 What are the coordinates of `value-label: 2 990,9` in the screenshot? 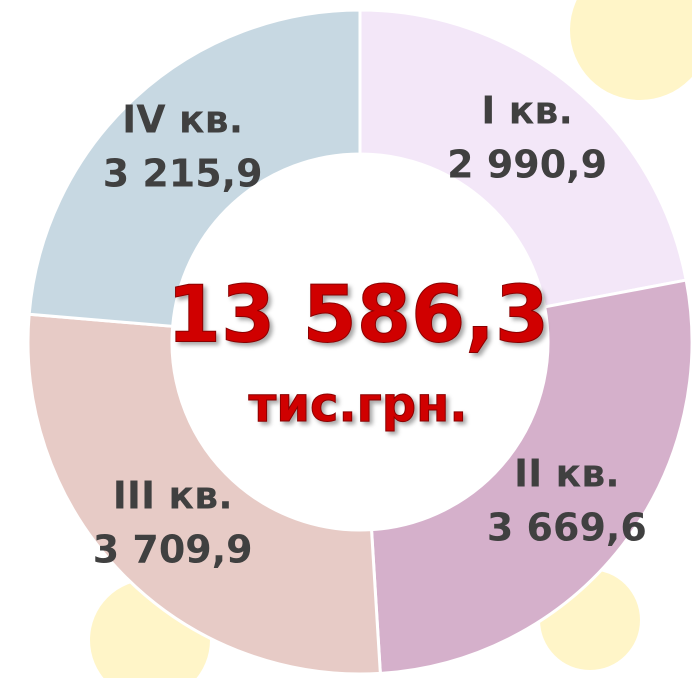 It's located at (527, 165).